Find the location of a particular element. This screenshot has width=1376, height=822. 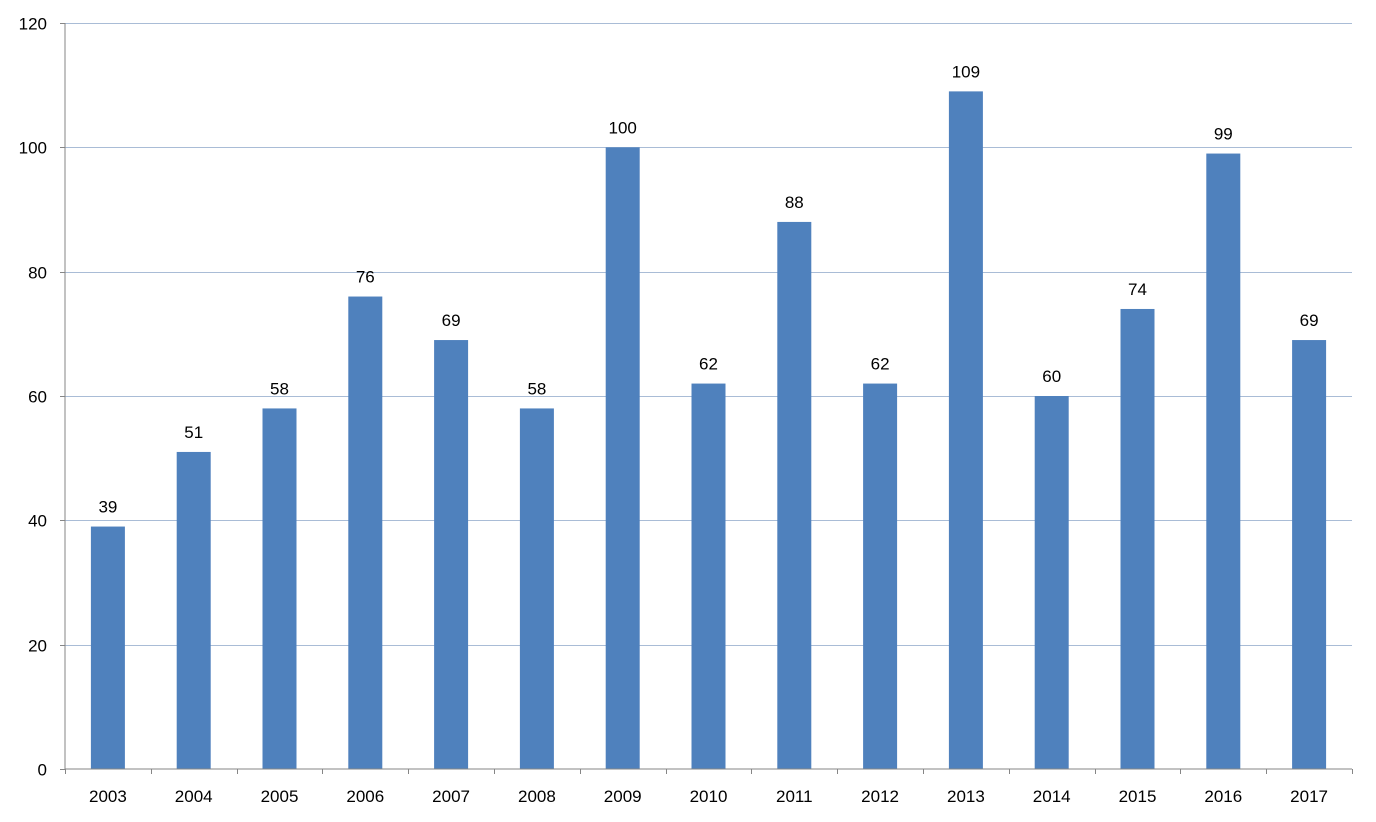

bar-2009 is located at coordinates (622, 458).